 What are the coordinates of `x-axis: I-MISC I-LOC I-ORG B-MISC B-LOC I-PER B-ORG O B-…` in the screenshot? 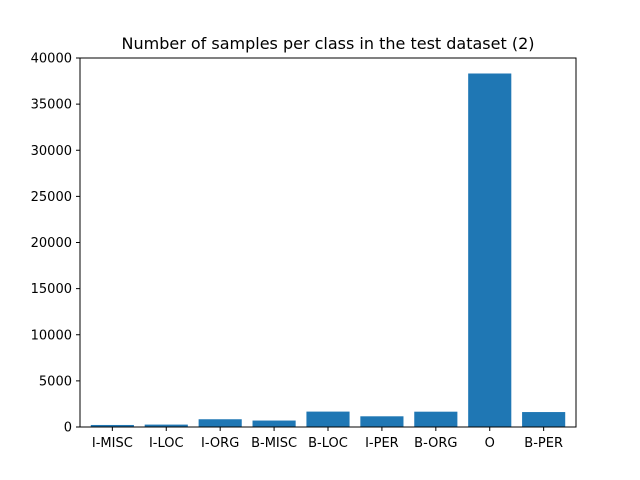 It's located at (327, 439).